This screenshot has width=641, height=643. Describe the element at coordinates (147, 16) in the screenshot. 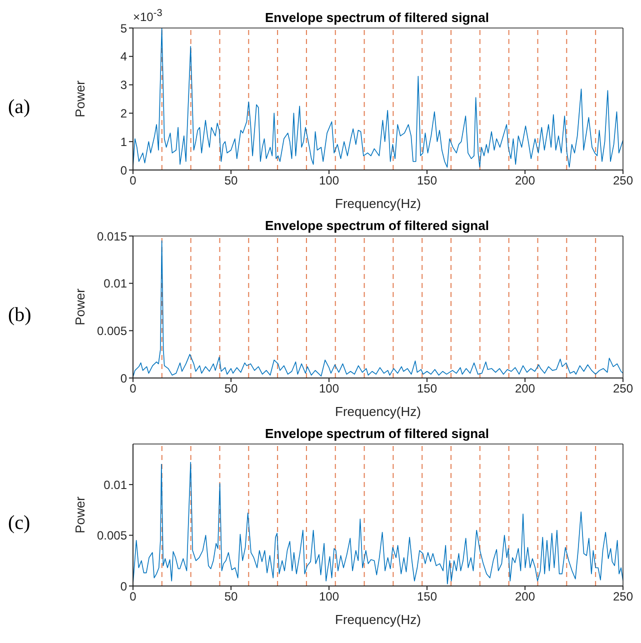

I see `text: ×10$^{-3}$` at that location.